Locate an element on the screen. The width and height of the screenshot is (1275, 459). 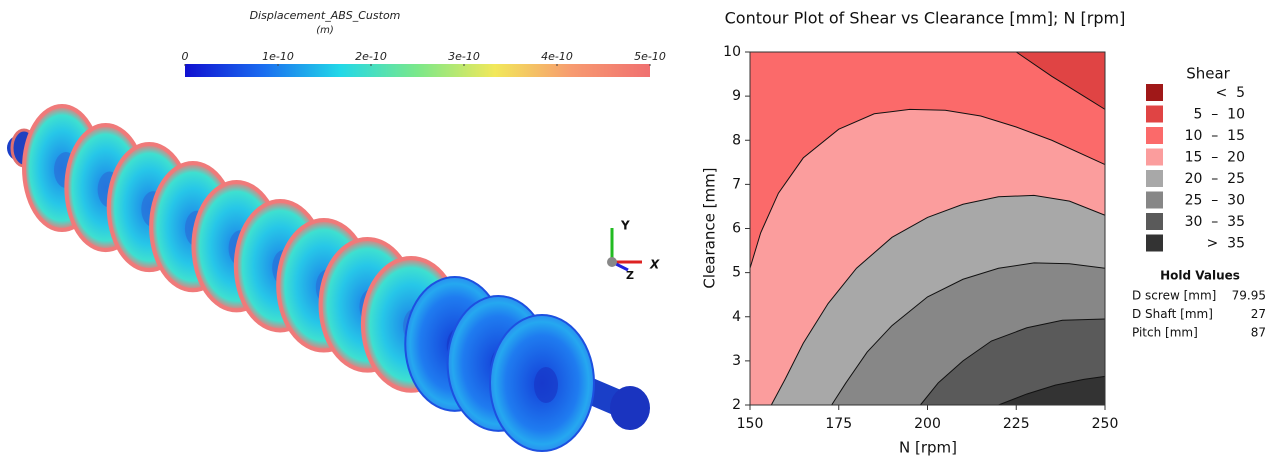
hold-value: 79.95 is located at coordinates (1249, 296).